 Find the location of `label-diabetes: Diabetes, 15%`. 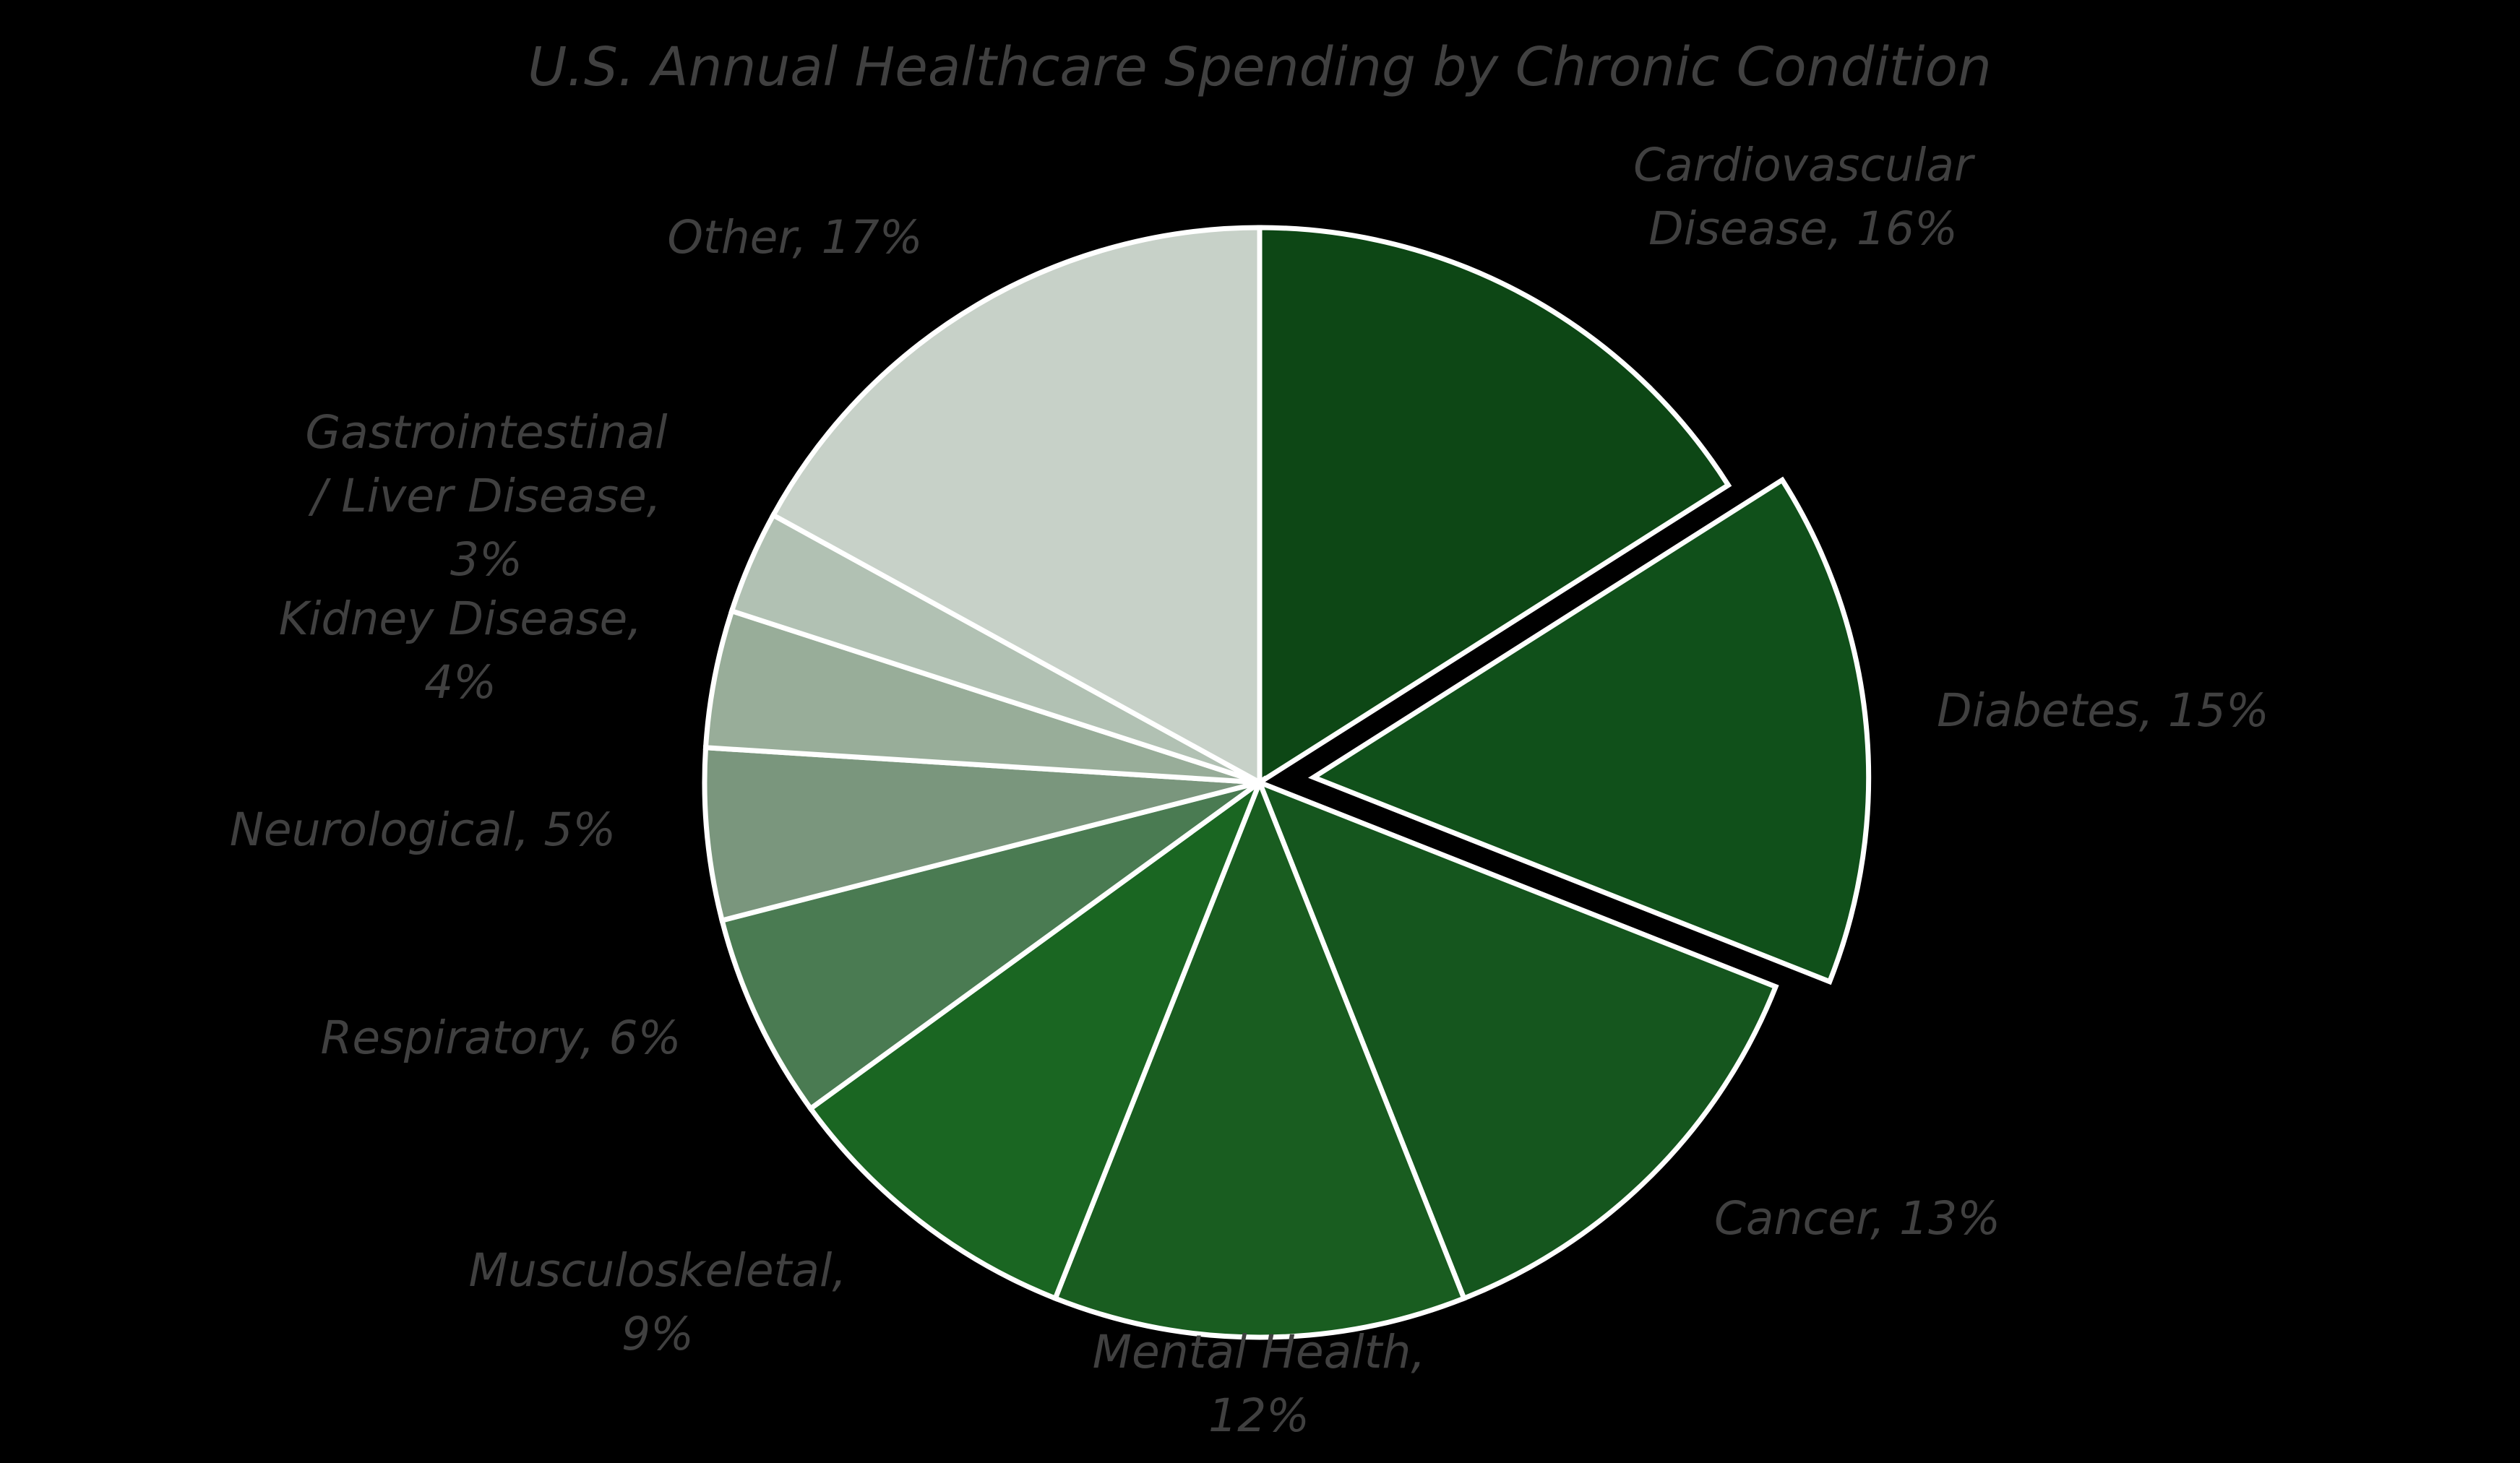

label-diabetes: Diabetes, 15% is located at coordinates (2103, 711).